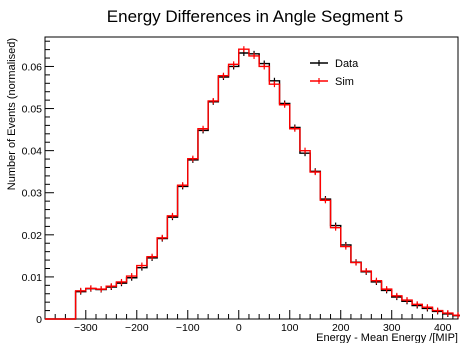  I want to click on x-tick-label: 300, so click(392, 328).